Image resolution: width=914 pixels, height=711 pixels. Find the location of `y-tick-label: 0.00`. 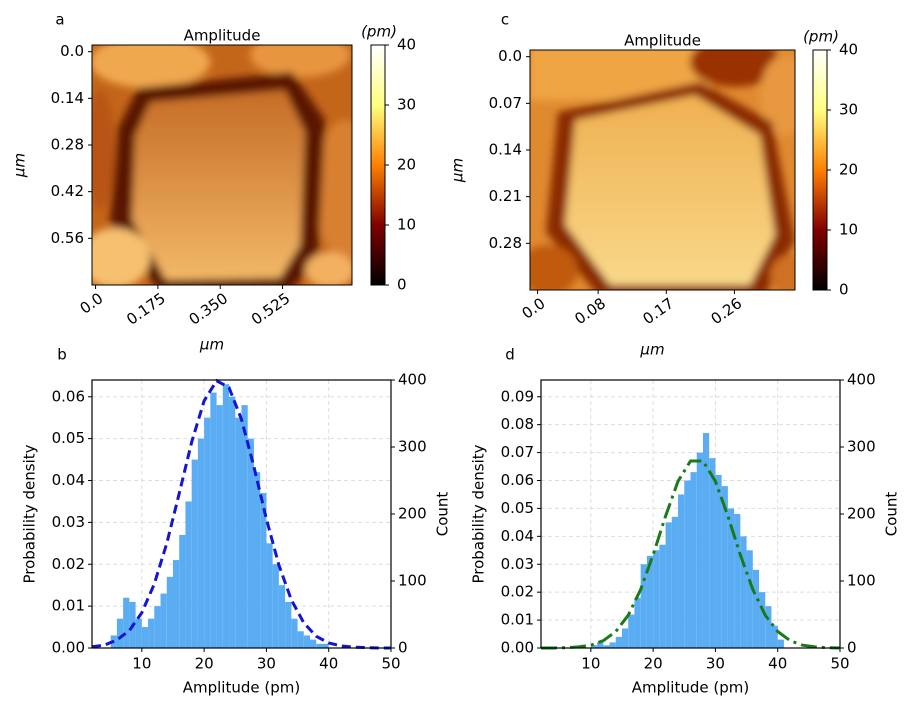

y-tick-label: 0.00 is located at coordinates (517, 648).